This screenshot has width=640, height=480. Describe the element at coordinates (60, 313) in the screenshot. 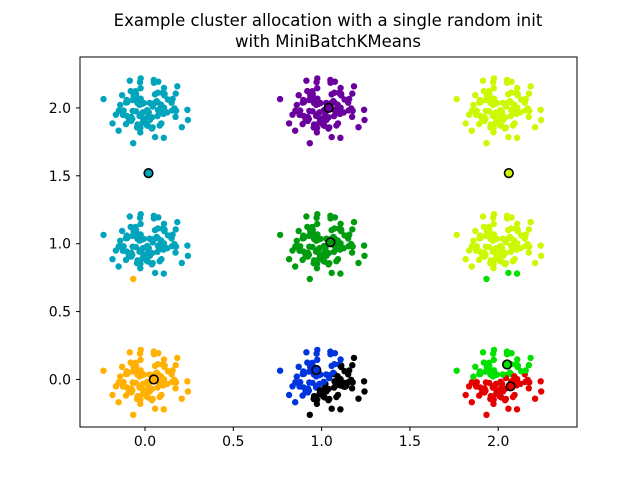

I see `y-tick-label: 0.5` at that location.